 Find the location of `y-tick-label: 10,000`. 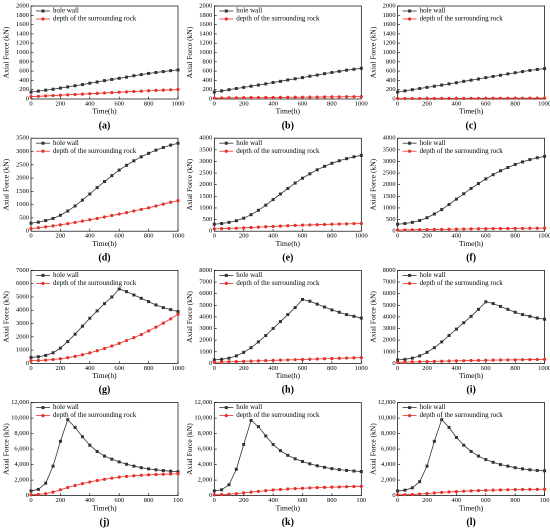

y-tick-label: 10,000 is located at coordinates (387, 418).